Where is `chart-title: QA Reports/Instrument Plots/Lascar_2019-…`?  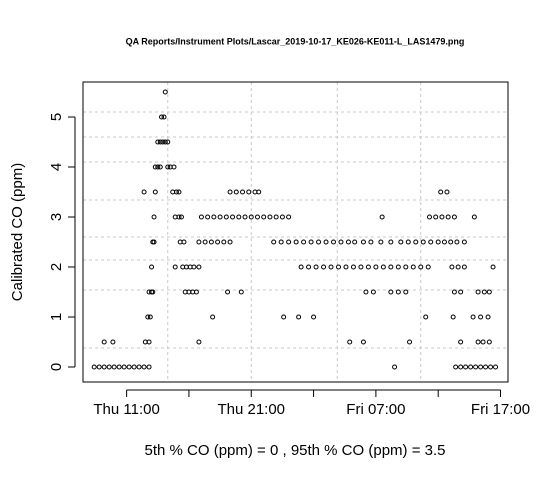 chart-title: QA Reports/Instrument Plots/Lascar_2019-… is located at coordinates (295, 41).